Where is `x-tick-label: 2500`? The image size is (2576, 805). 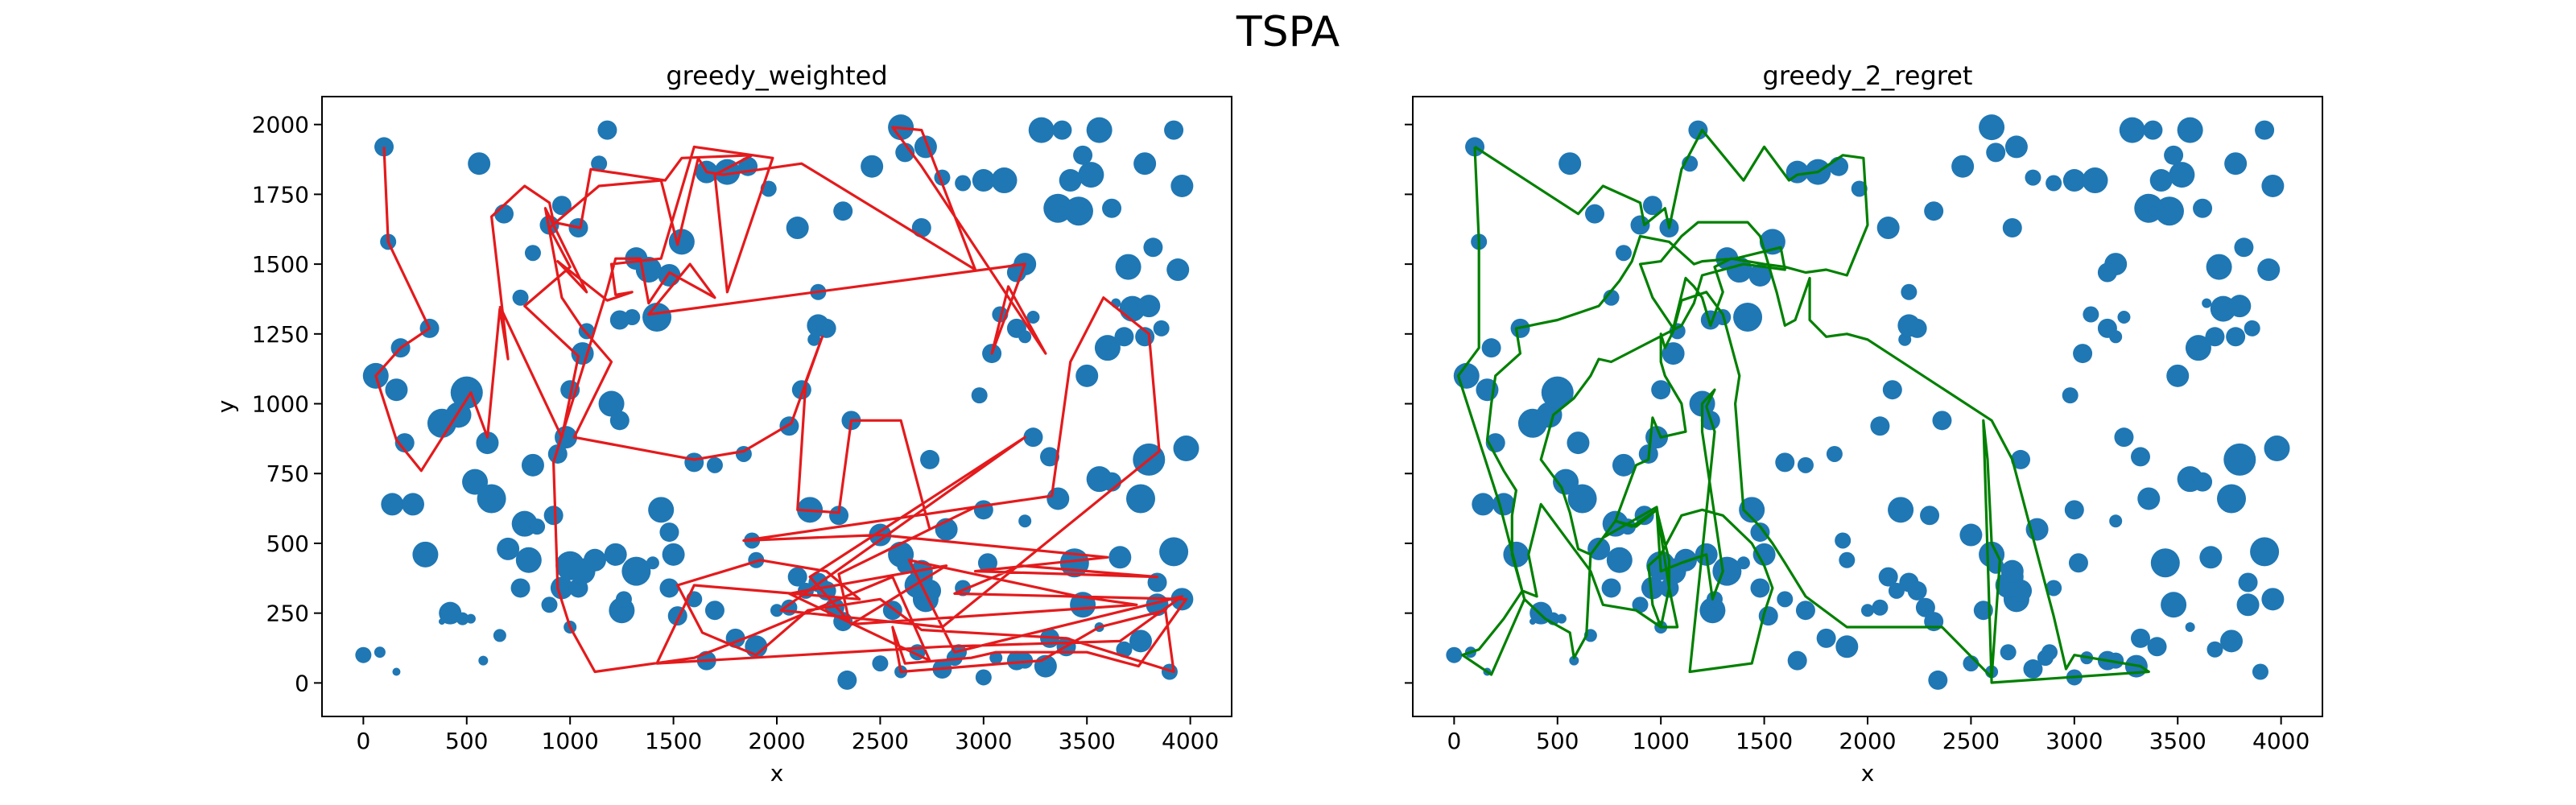
x-tick-label: 2500 is located at coordinates (880, 741).